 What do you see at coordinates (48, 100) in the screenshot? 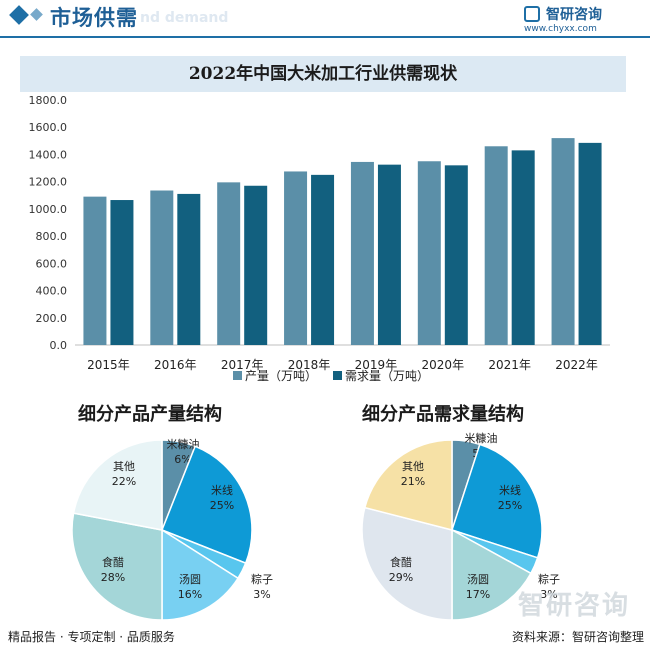
I see `y-tick-label: 1800.0` at bounding box center [48, 100].